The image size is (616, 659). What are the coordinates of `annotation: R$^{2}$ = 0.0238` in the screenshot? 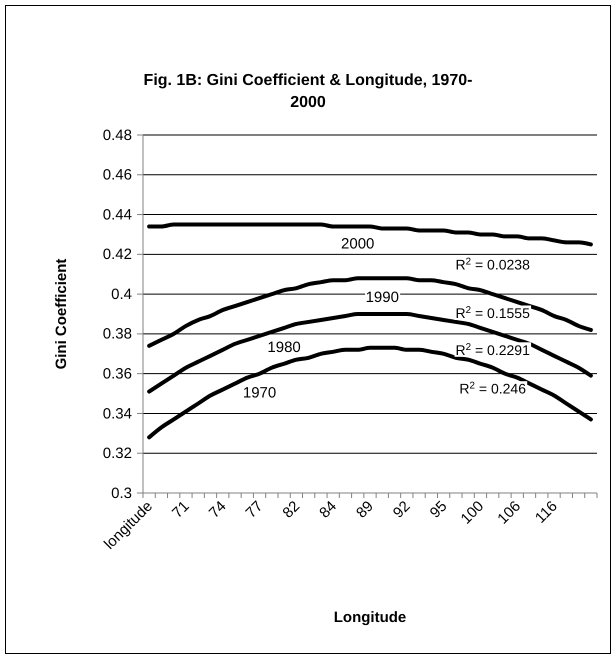 It's located at (493, 264).